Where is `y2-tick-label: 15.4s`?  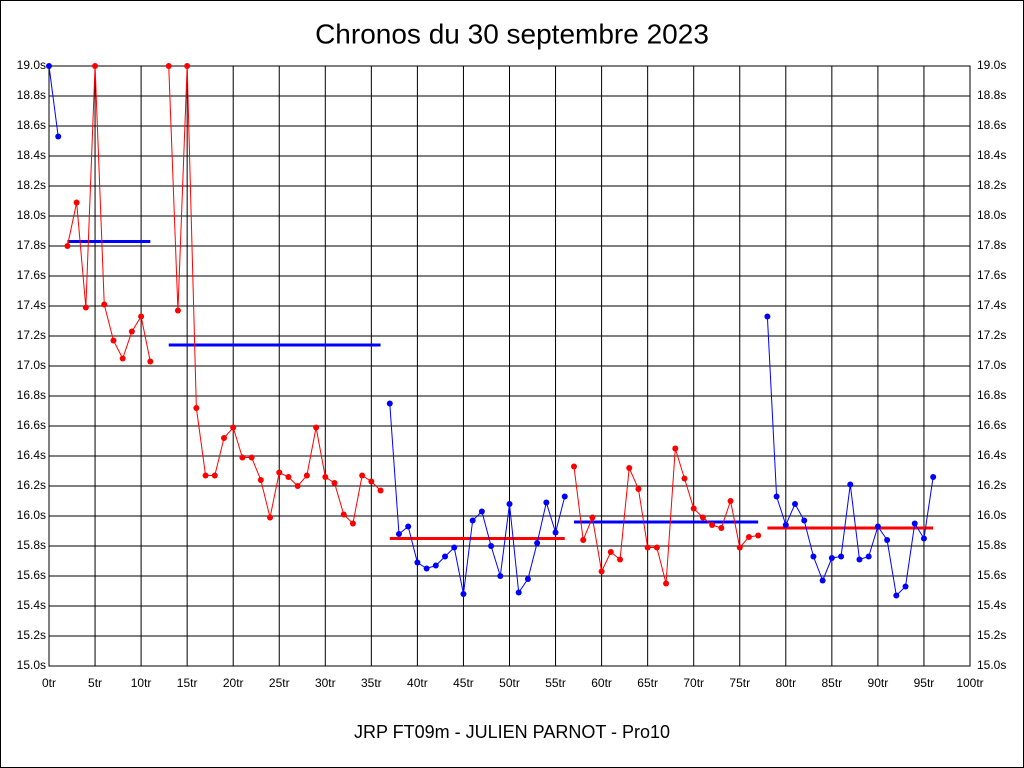
y2-tick-label: 15.4s is located at coordinates (991, 605).